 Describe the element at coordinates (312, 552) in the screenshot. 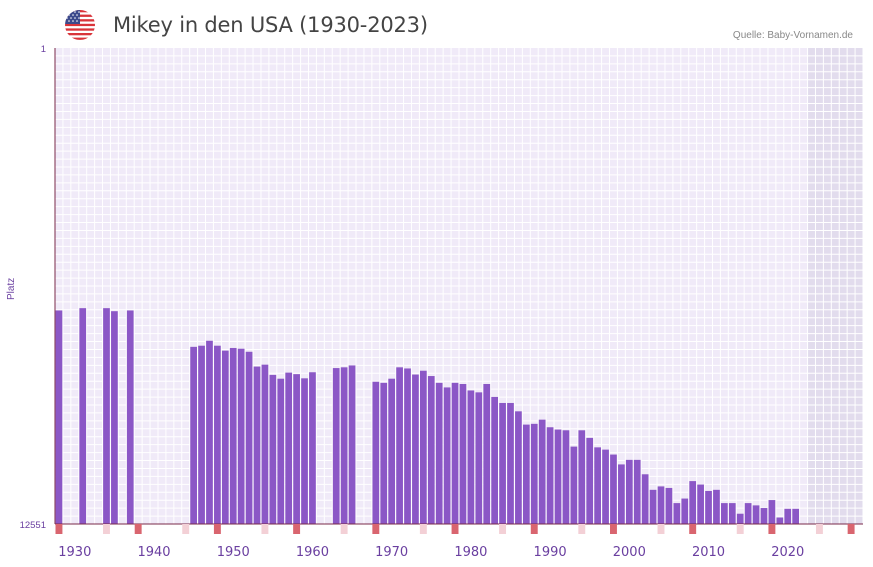

I see `x-tick-label: 1960` at that location.